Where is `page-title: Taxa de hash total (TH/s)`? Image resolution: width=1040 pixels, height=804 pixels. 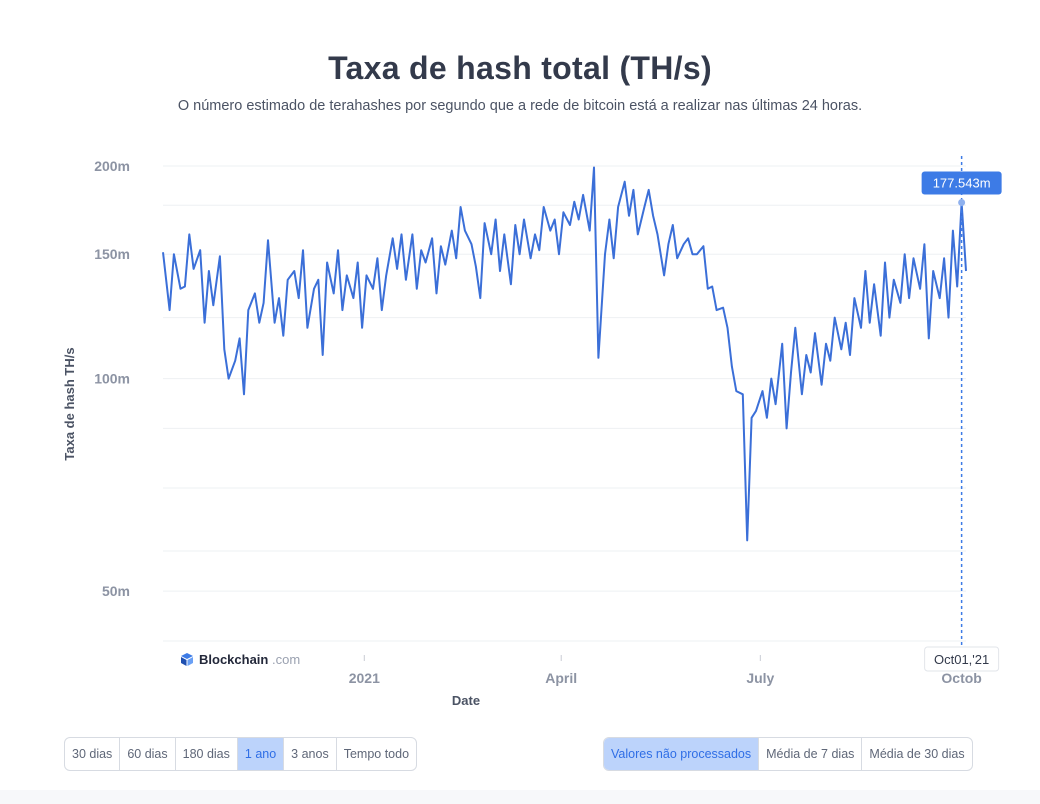
page-title: Taxa de hash total (TH/s) is located at coordinates (520, 68).